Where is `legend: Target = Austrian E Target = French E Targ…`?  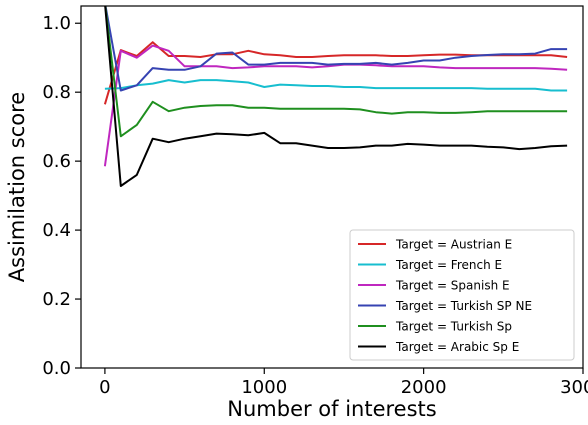
legend: Target = Austrian E Target = French E Targ… is located at coordinates (462, 295).